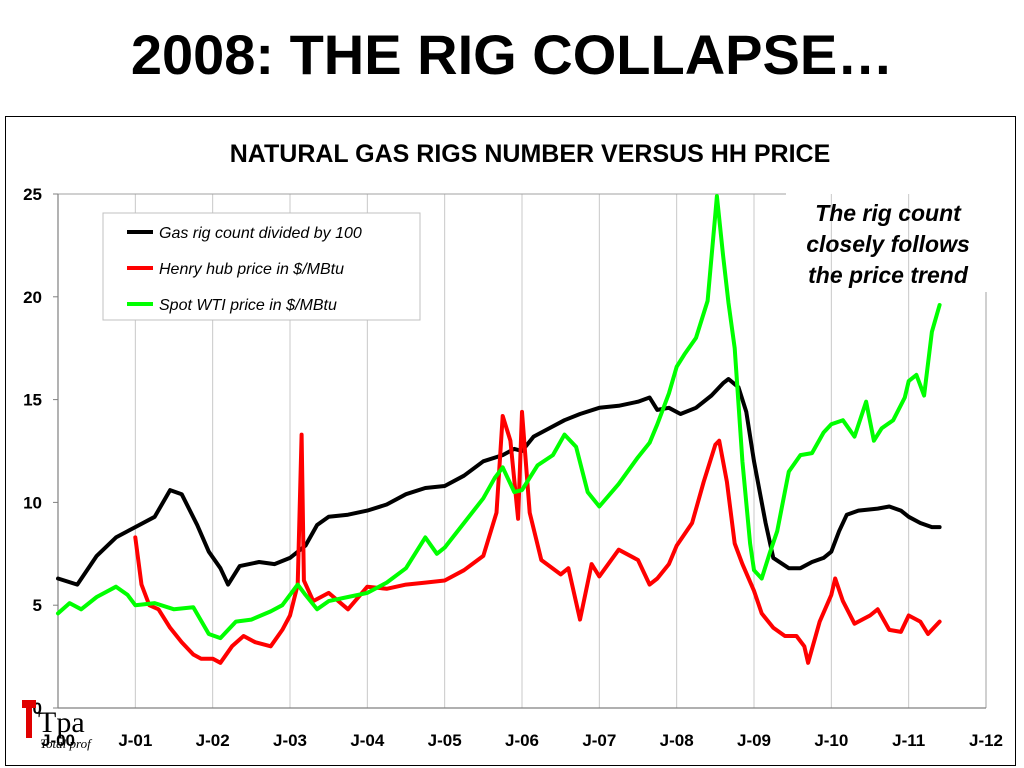 The width and height of the screenshot is (1024, 768). Describe the element at coordinates (32, 194) in the screenshot. I see `y-tick-label-5: 25` at that location.